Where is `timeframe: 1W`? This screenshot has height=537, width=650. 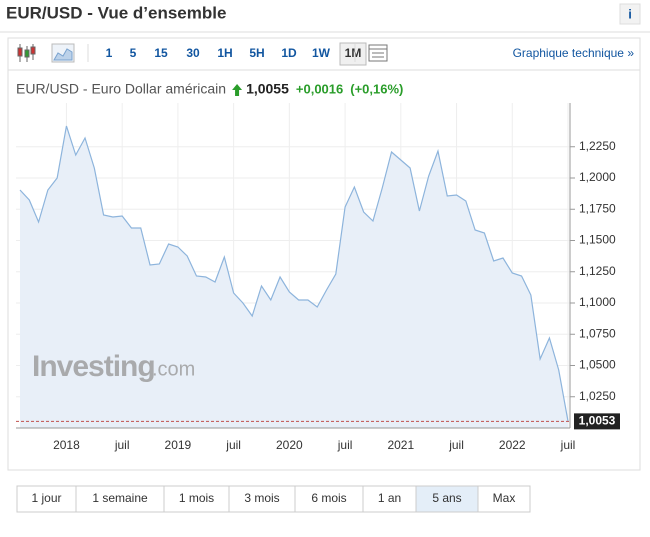
timeframe: 1W is located at coordinates (321, 53).